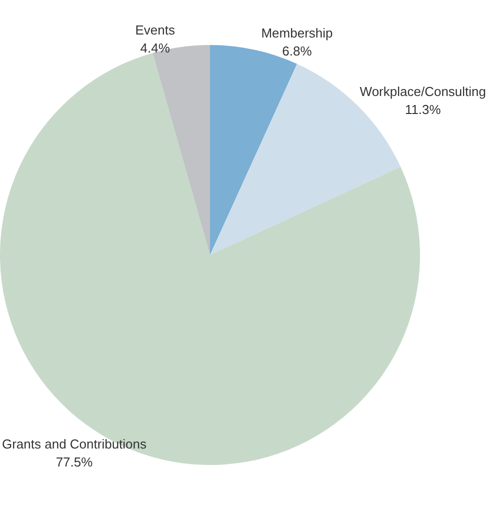  I want to click on slice-label: Membership, so click(297, 32).